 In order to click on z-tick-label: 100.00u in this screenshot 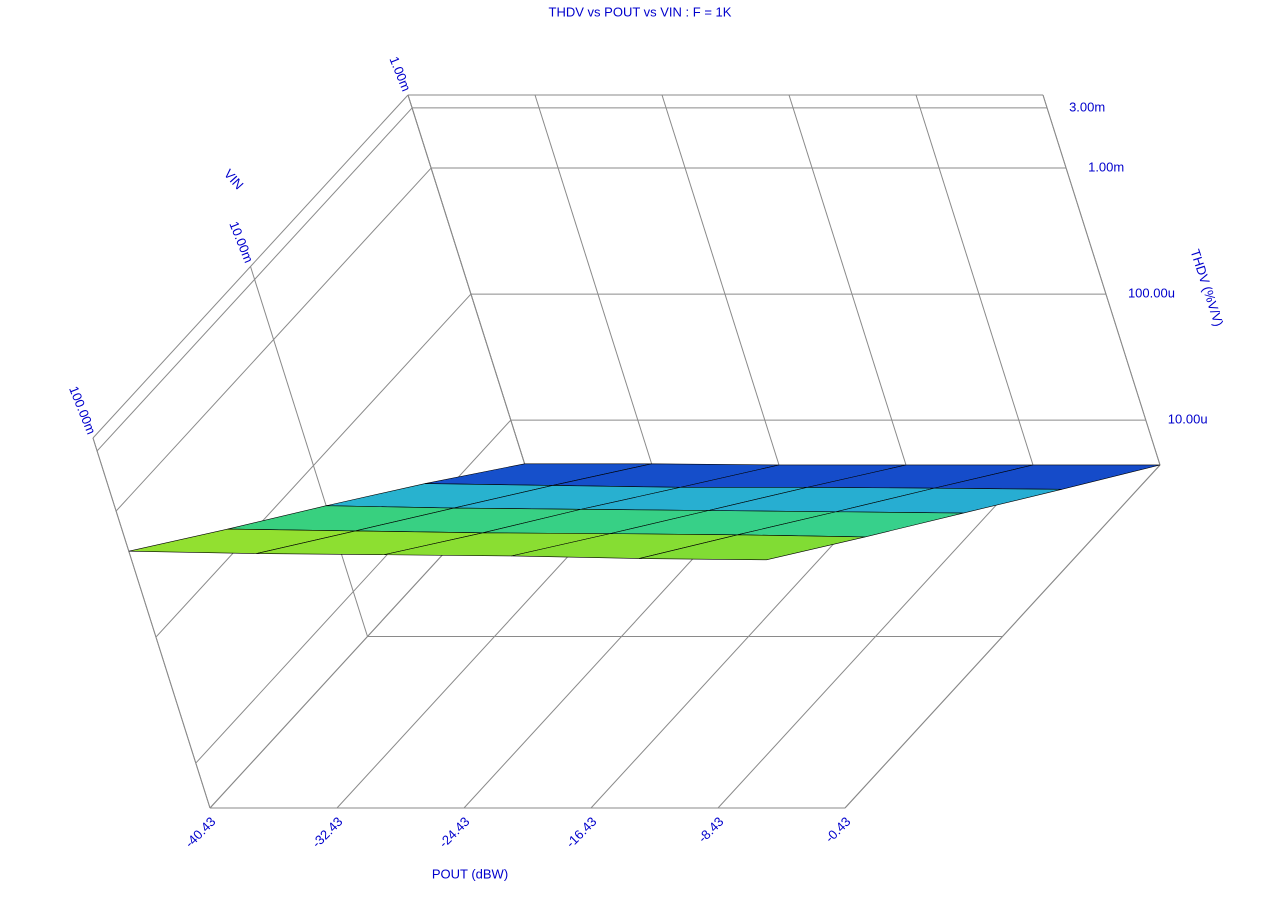, I will do `click(1151, 293)`.